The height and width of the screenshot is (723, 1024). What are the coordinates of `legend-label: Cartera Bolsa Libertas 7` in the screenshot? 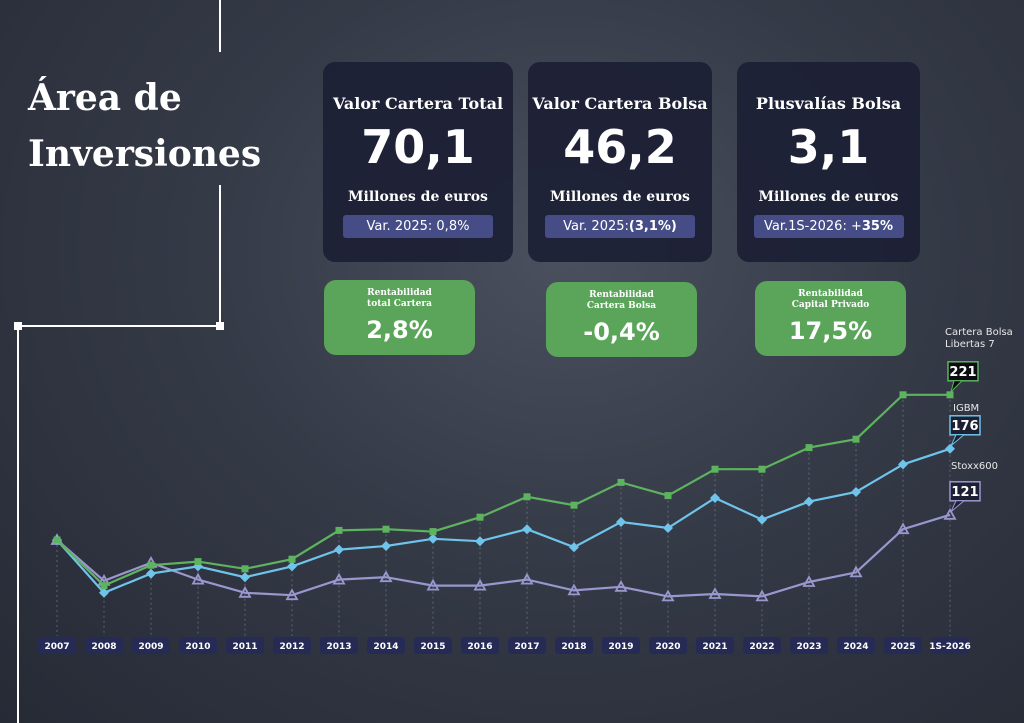 It's located at (979, 338).